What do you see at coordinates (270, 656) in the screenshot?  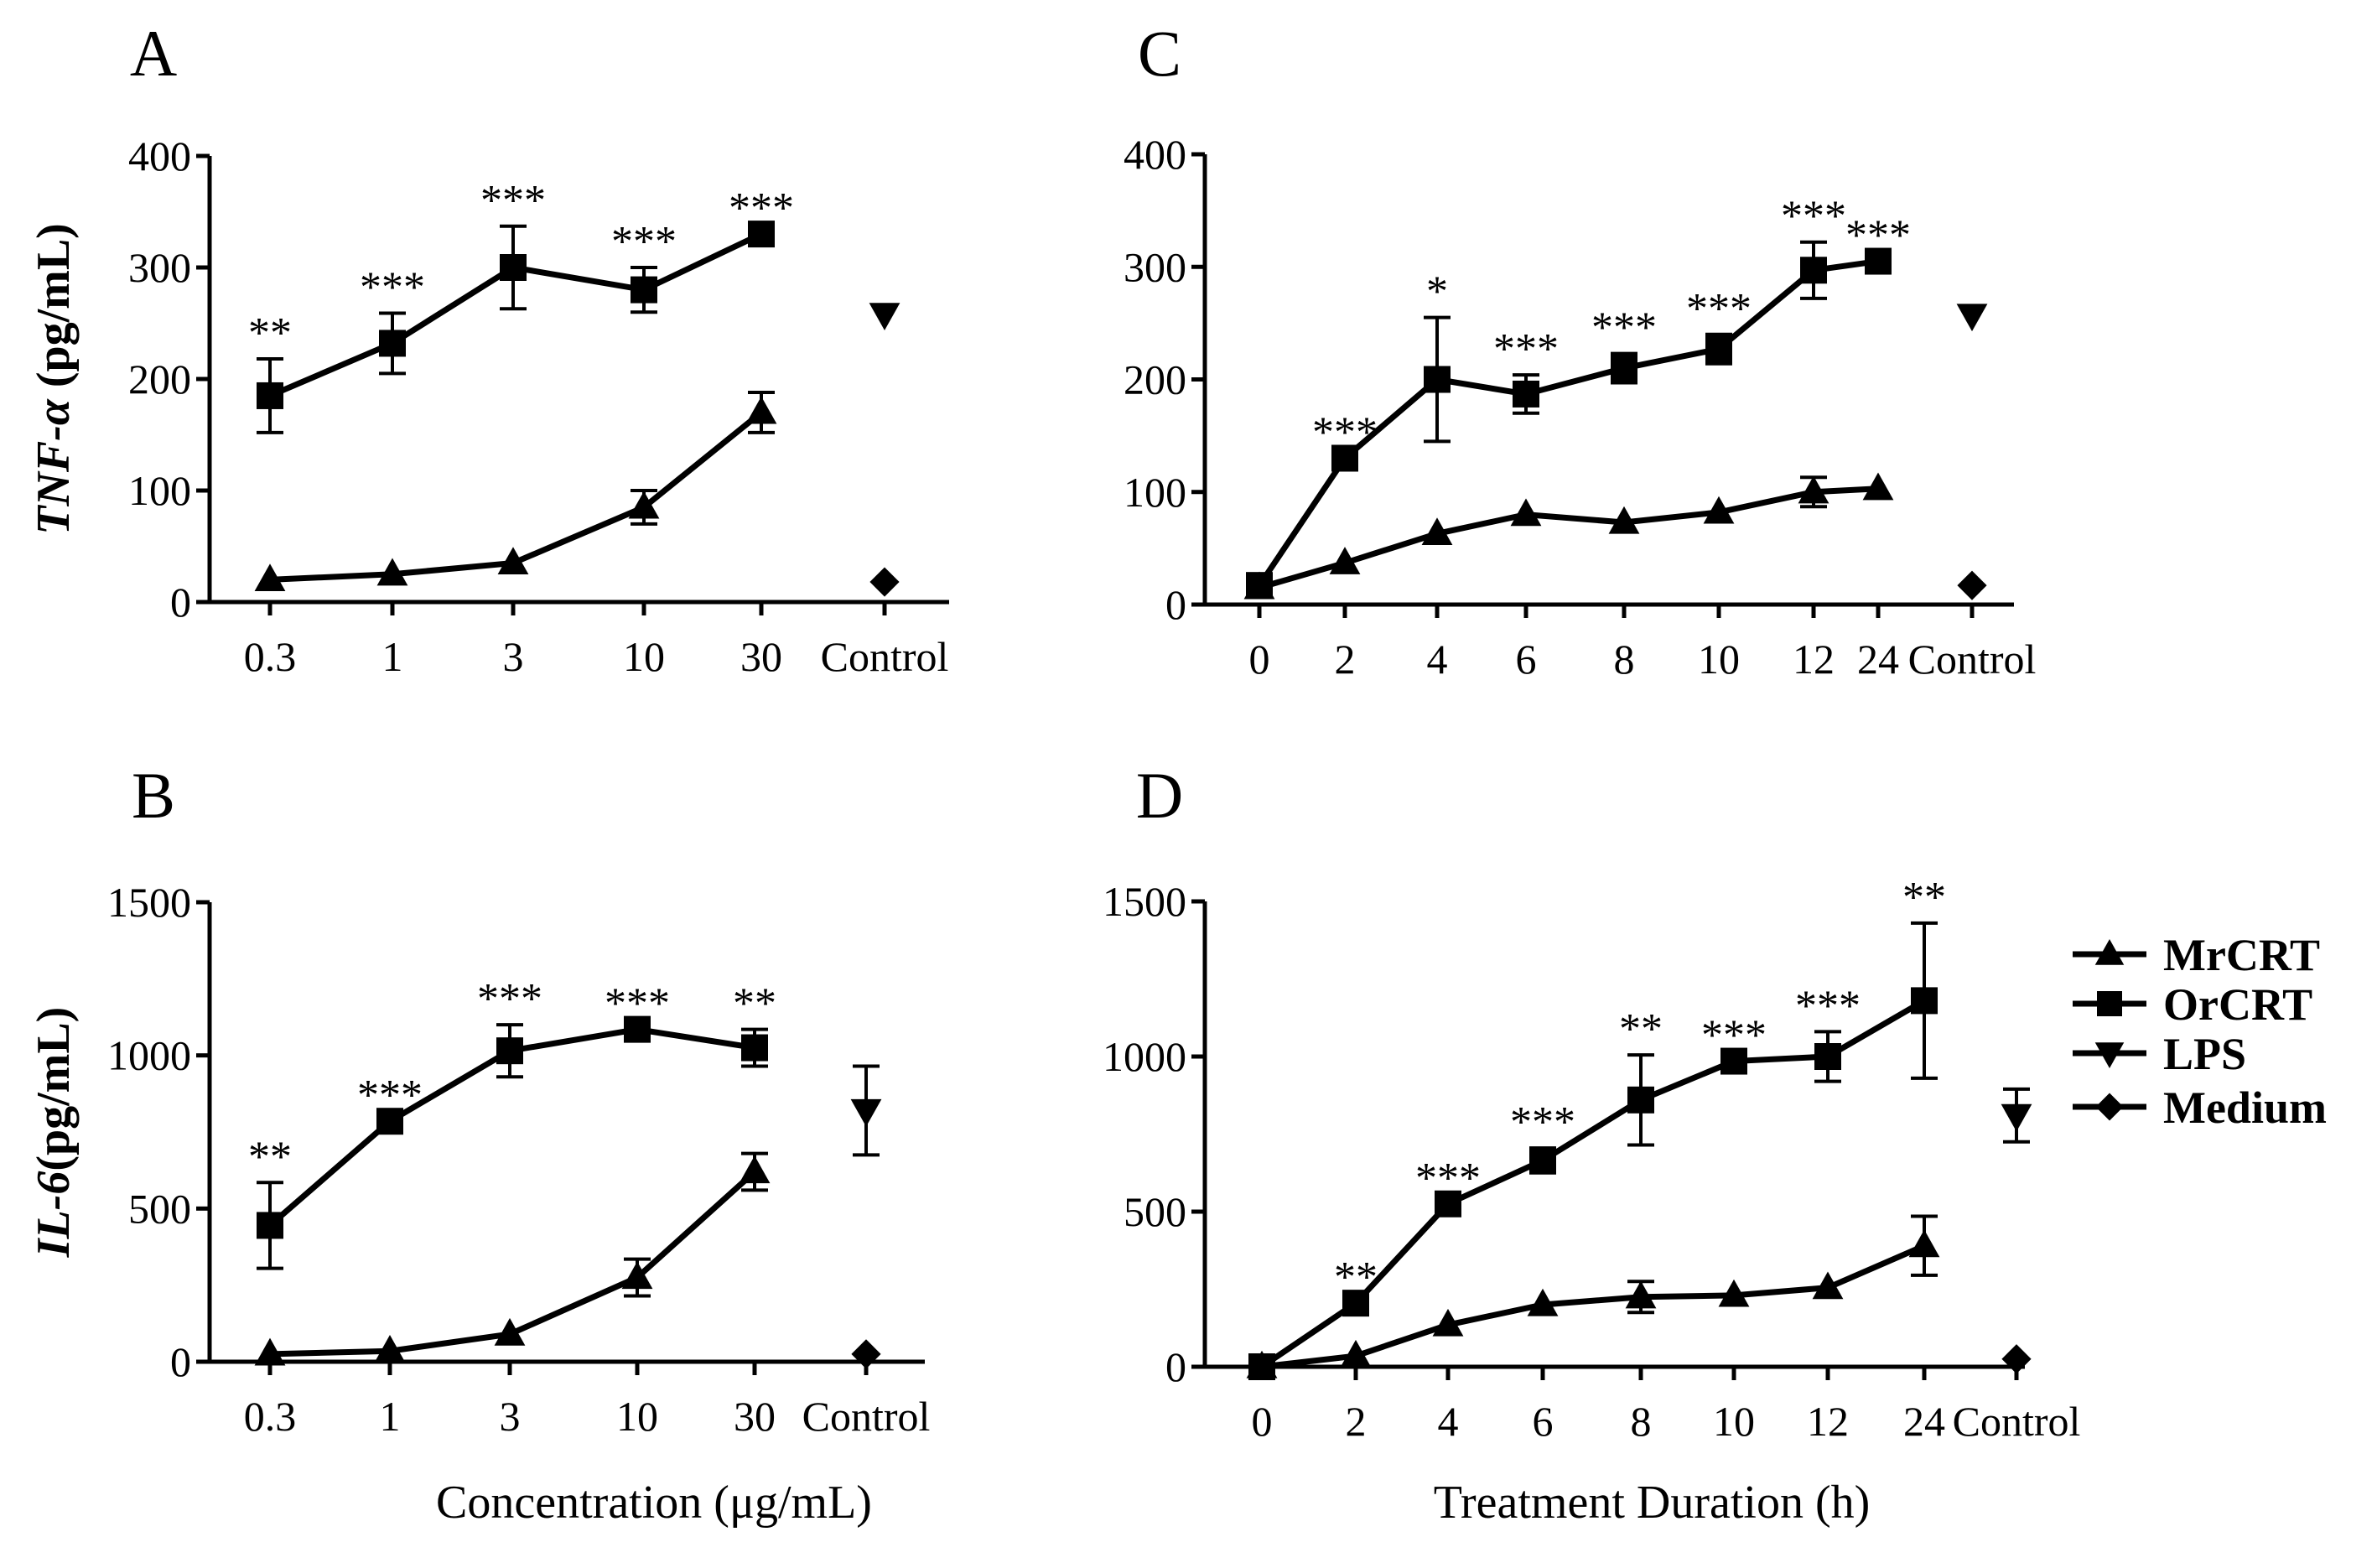 I see `x-tick-label: 0.3` at bounding box center [270, 656].